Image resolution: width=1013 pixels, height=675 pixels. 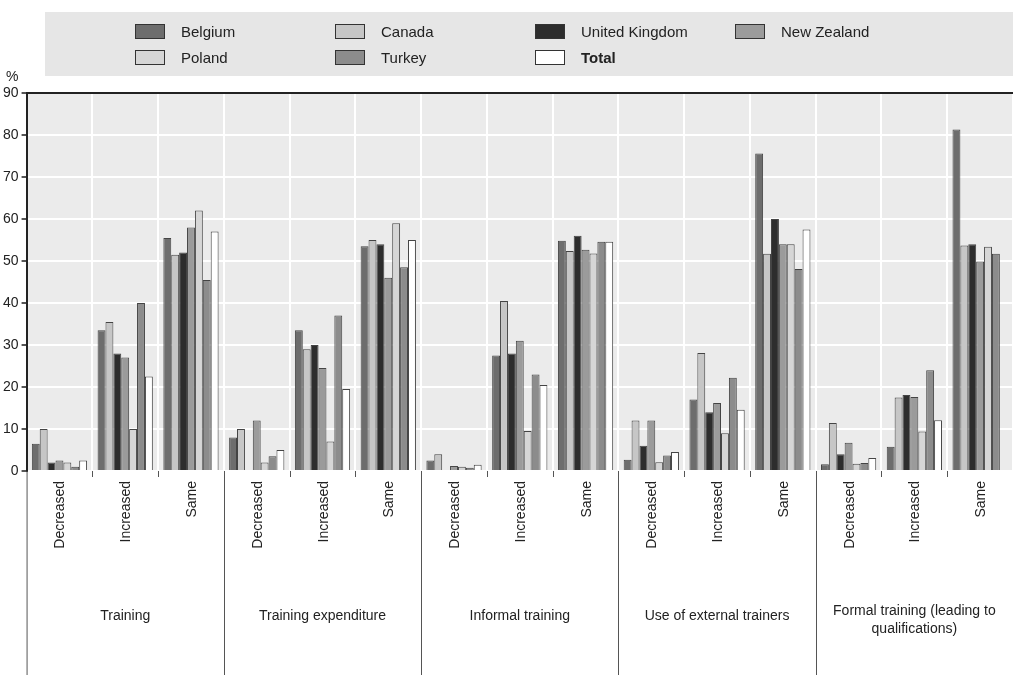 I want to click on text: Use of external trainers, so click(x=717, y=615).